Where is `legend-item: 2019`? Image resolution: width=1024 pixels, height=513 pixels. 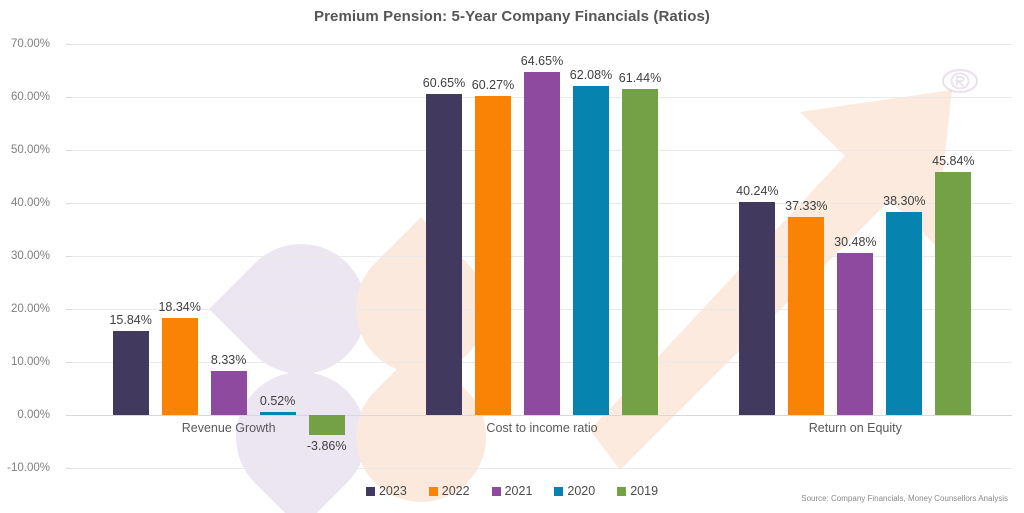
legend-item: 2019 is located at coordinates (637, 491).